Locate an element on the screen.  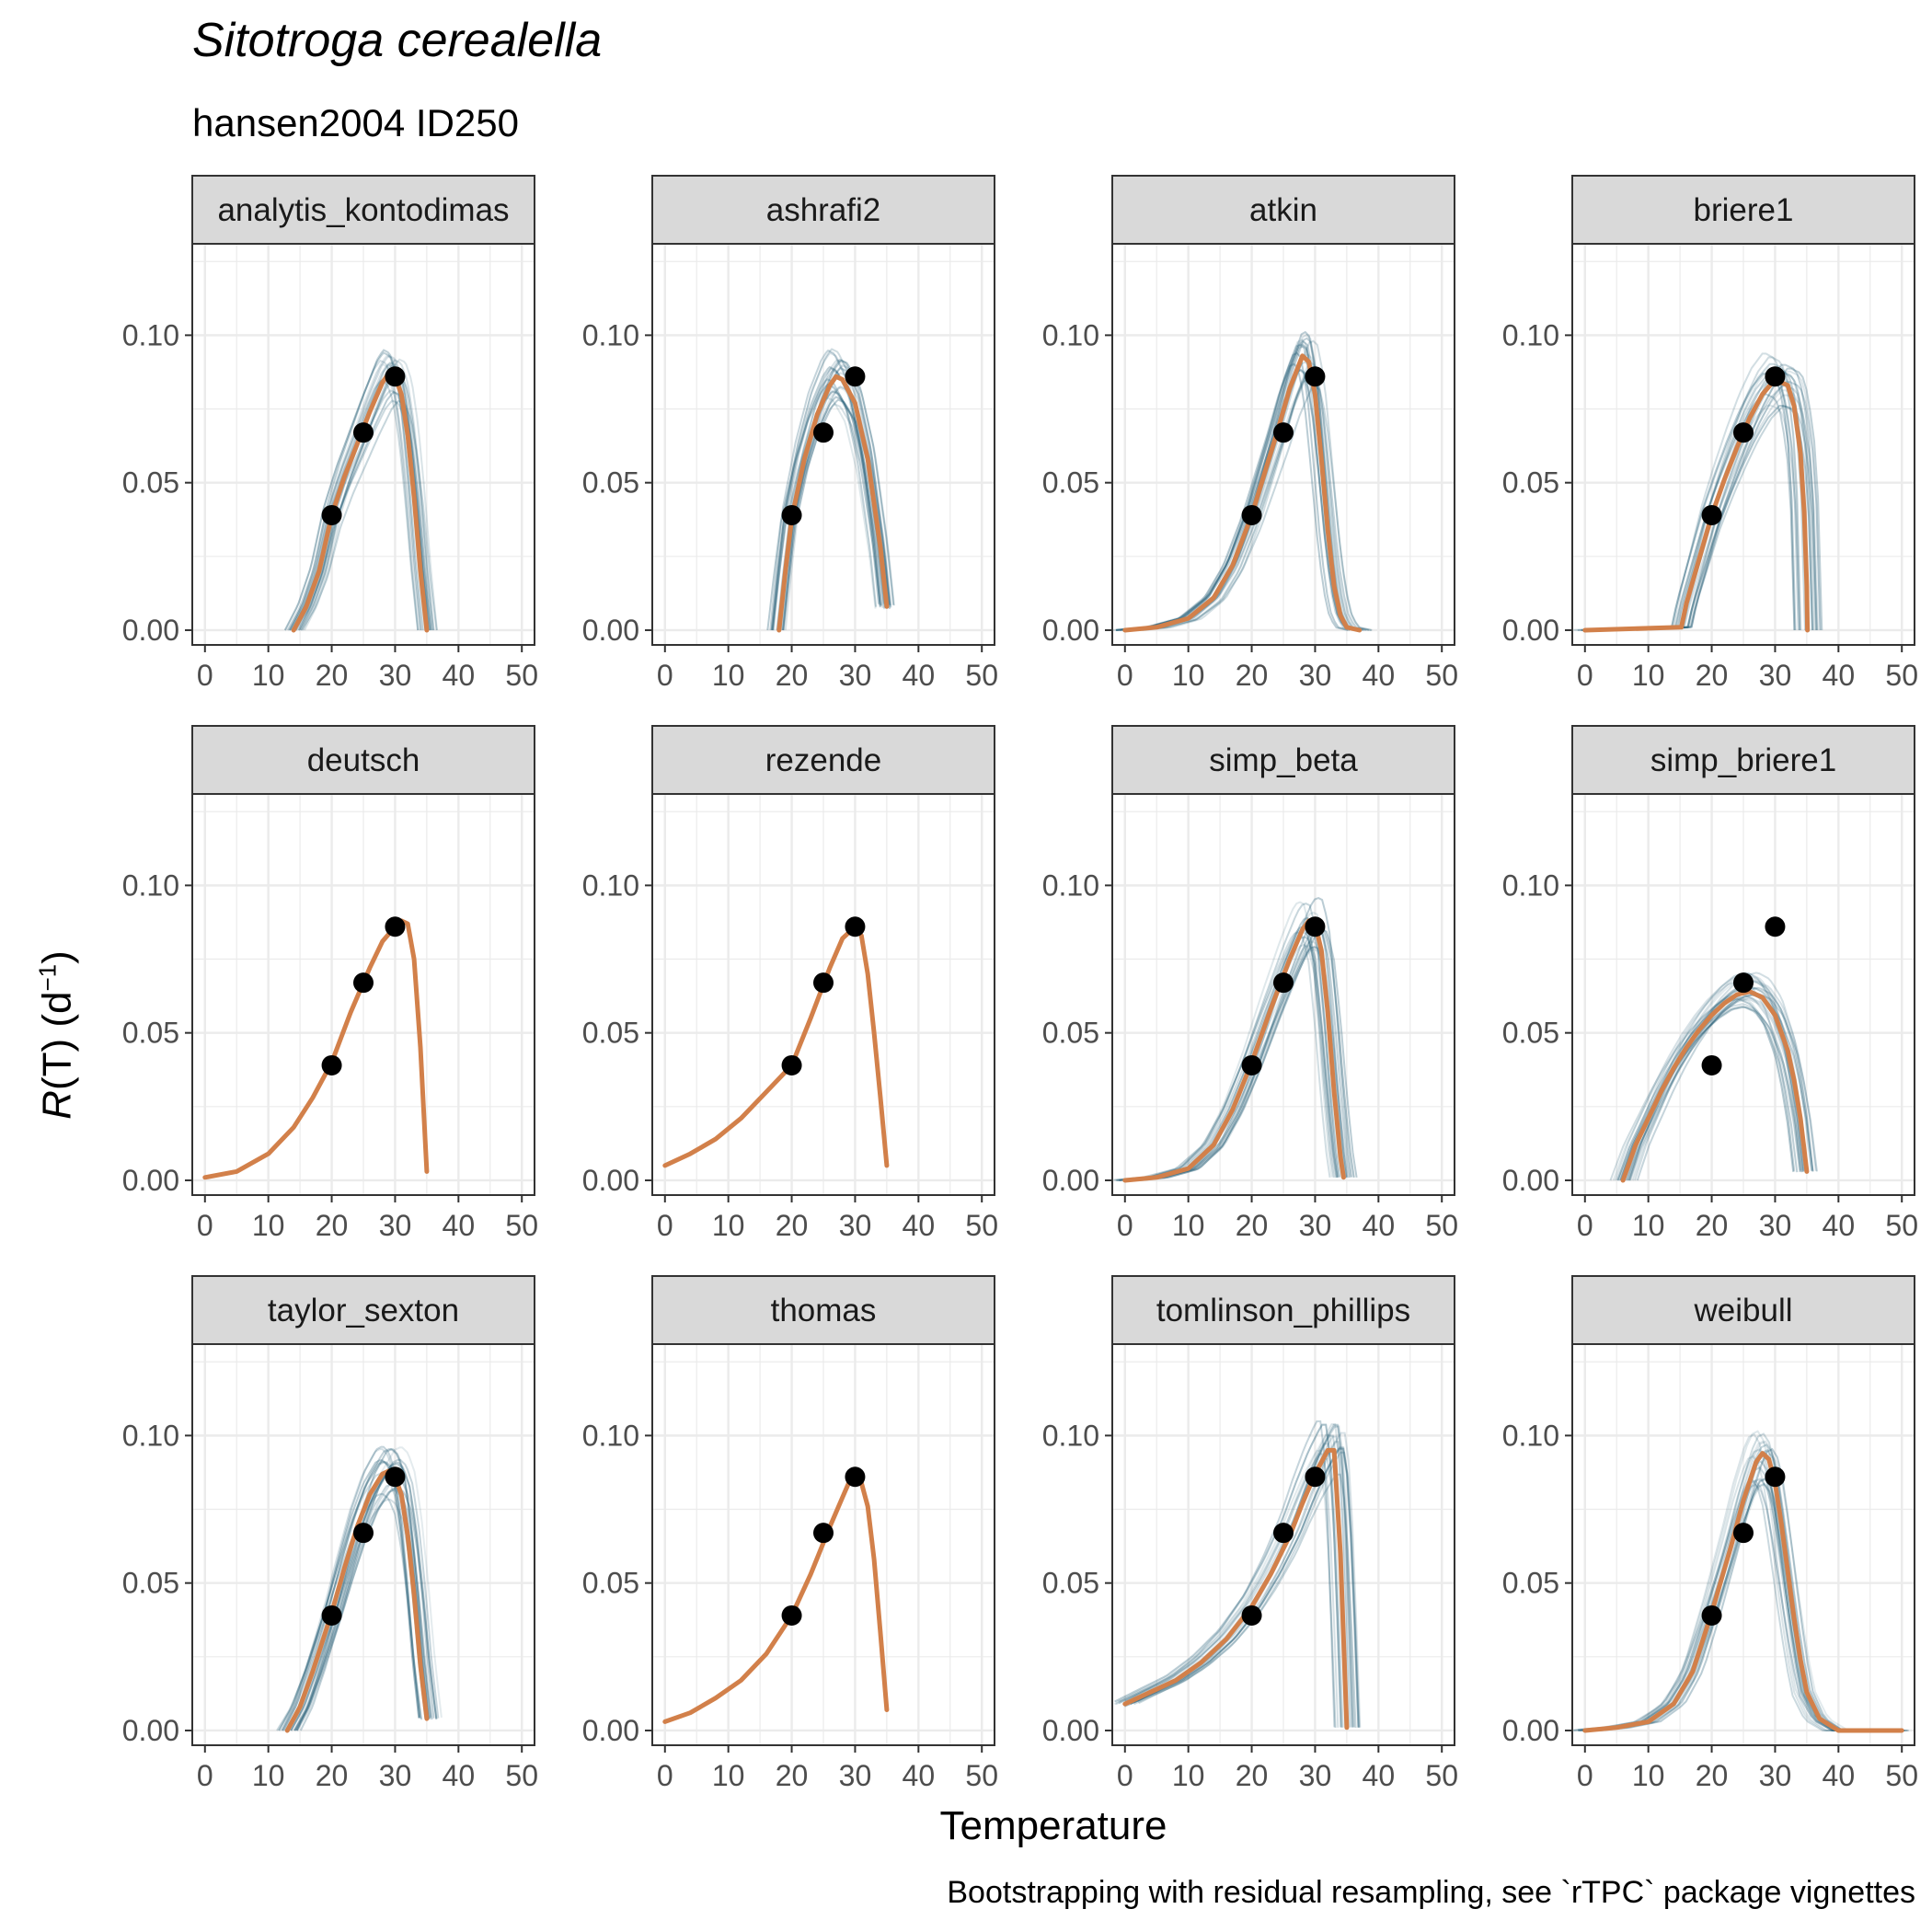
facet-panel-weibull: weibull 0.00 0.05 0.10 0 10 20 30 40 50 is located at coordinates (1710, 1533).